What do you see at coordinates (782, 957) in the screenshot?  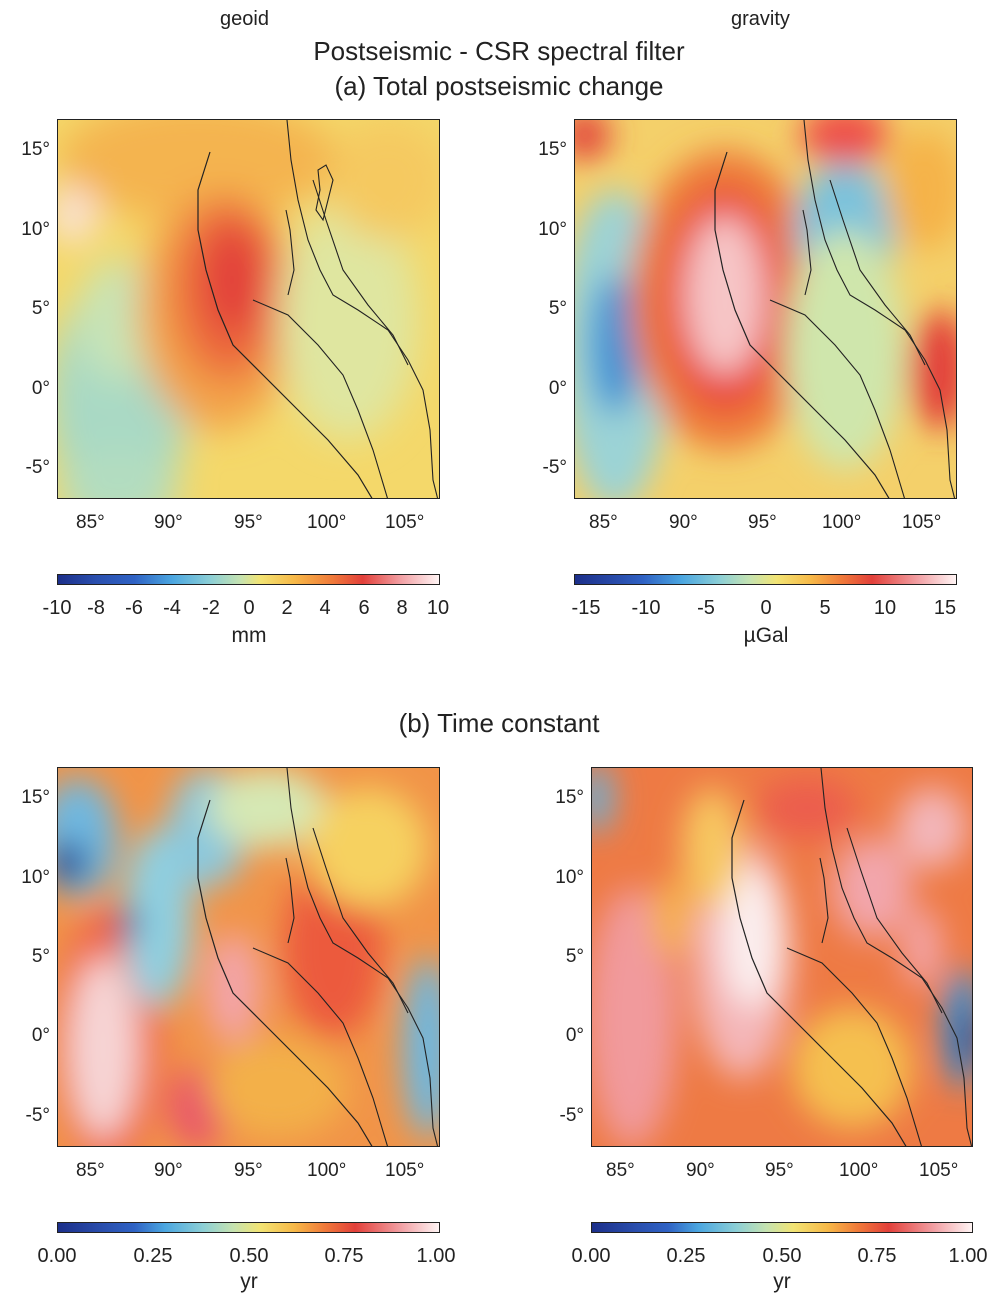 I see `map-gravity-time-constant` at bounding box center [782, 957].